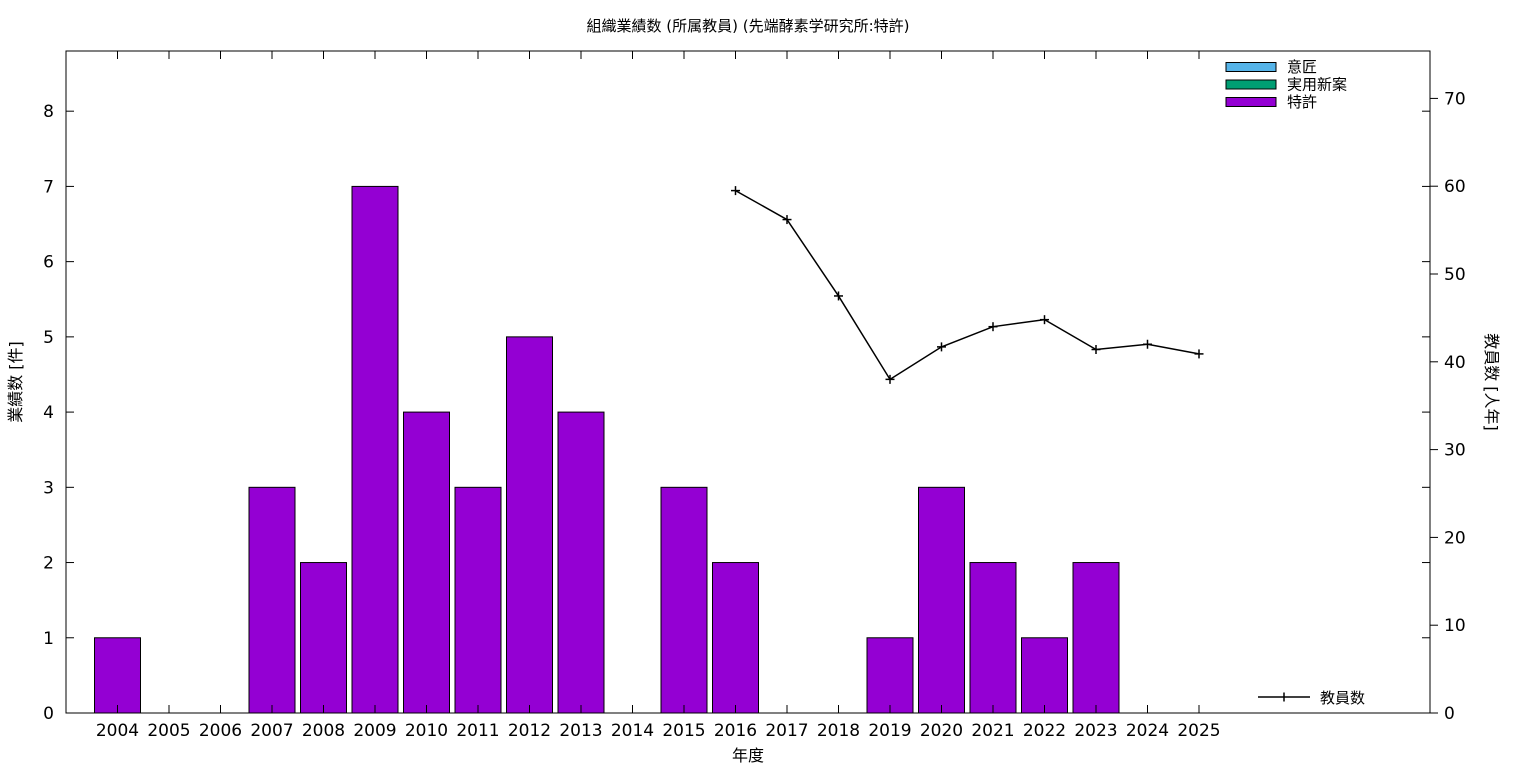 Image resolution: width=1536 pixels, height=768 pixels. I want to click on y2-tick-label: 20, so click(1455, 538).